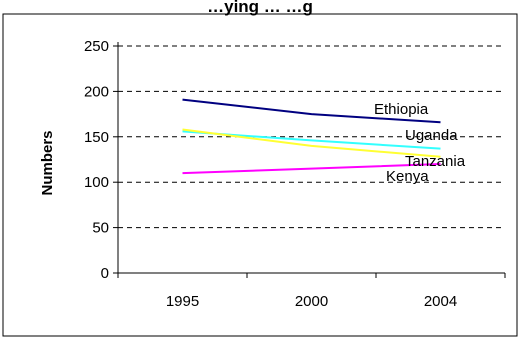 This screenshot has height=337, width=521. Describe the element at coordinates (96, 160) in the screenshot. I see `y-tick-labels: 0 50 100 150 200 250` at that location.